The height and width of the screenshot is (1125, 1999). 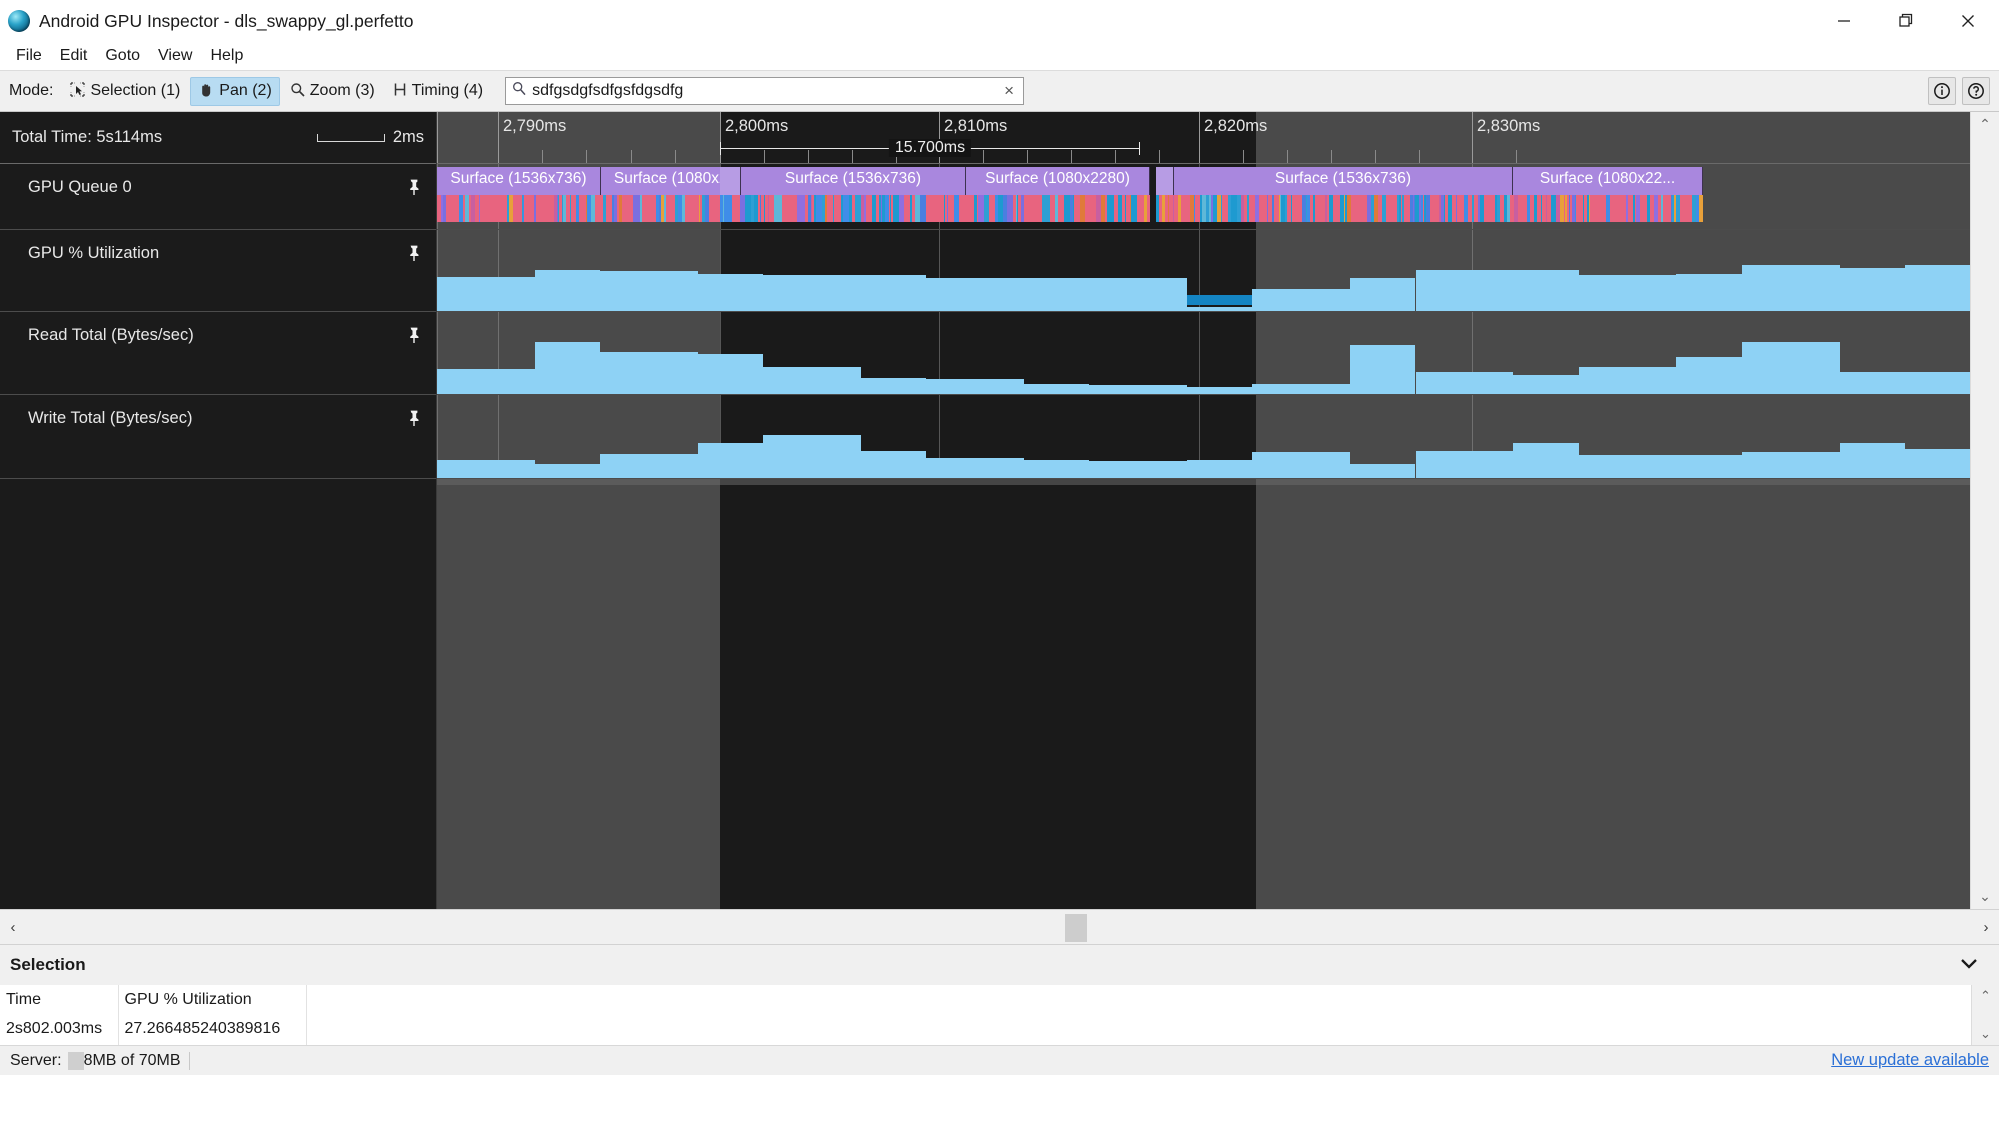 What do you see at coordinates (999, 927) in the screenshot?
I see `timeline-horizontal-scrollbar: ‹ ›` at bounding box center [999, 927].